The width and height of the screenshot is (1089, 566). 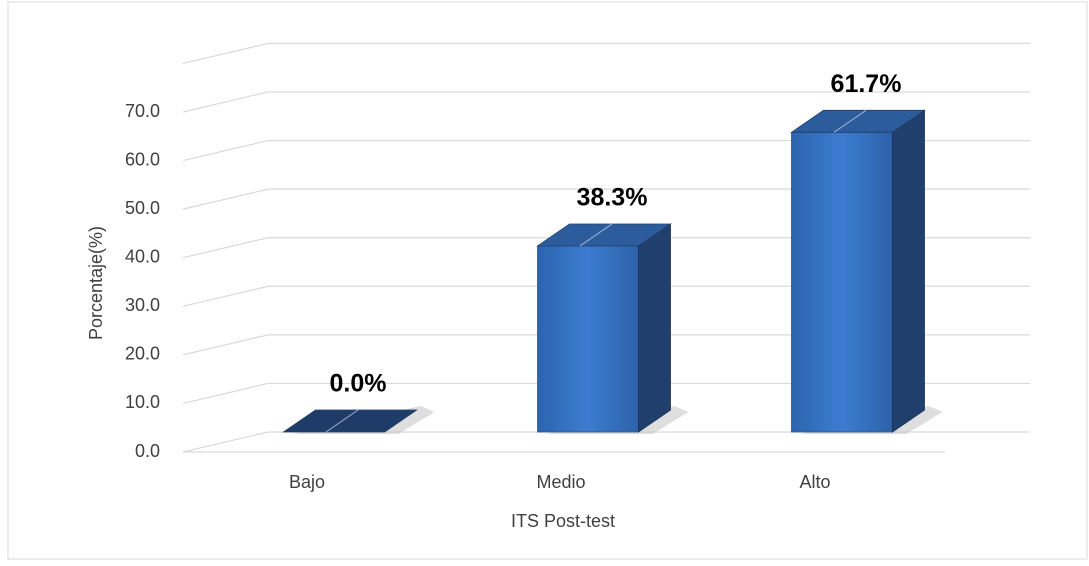 What do you see at coordinates (814, 482) in the screenshot?
I see `x-tick-label: Alto` at bounding box center [814, 482].